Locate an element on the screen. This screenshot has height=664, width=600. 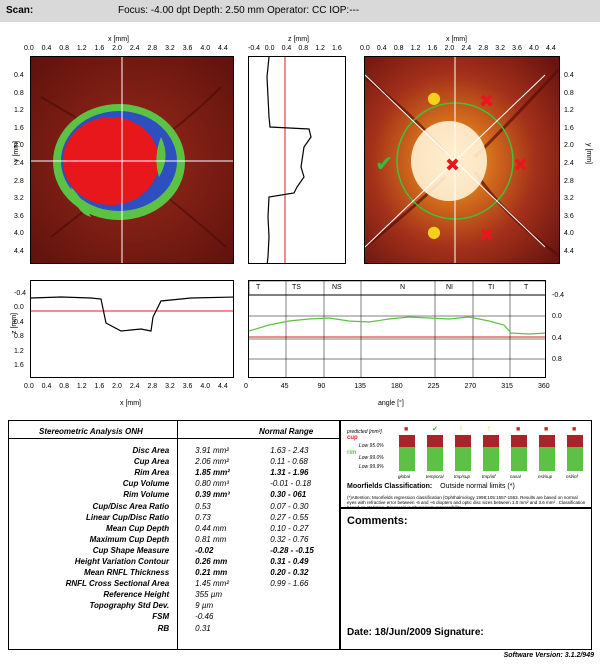
stereo-row: Reference Height 355 µm is located at coordinates (174, 594).